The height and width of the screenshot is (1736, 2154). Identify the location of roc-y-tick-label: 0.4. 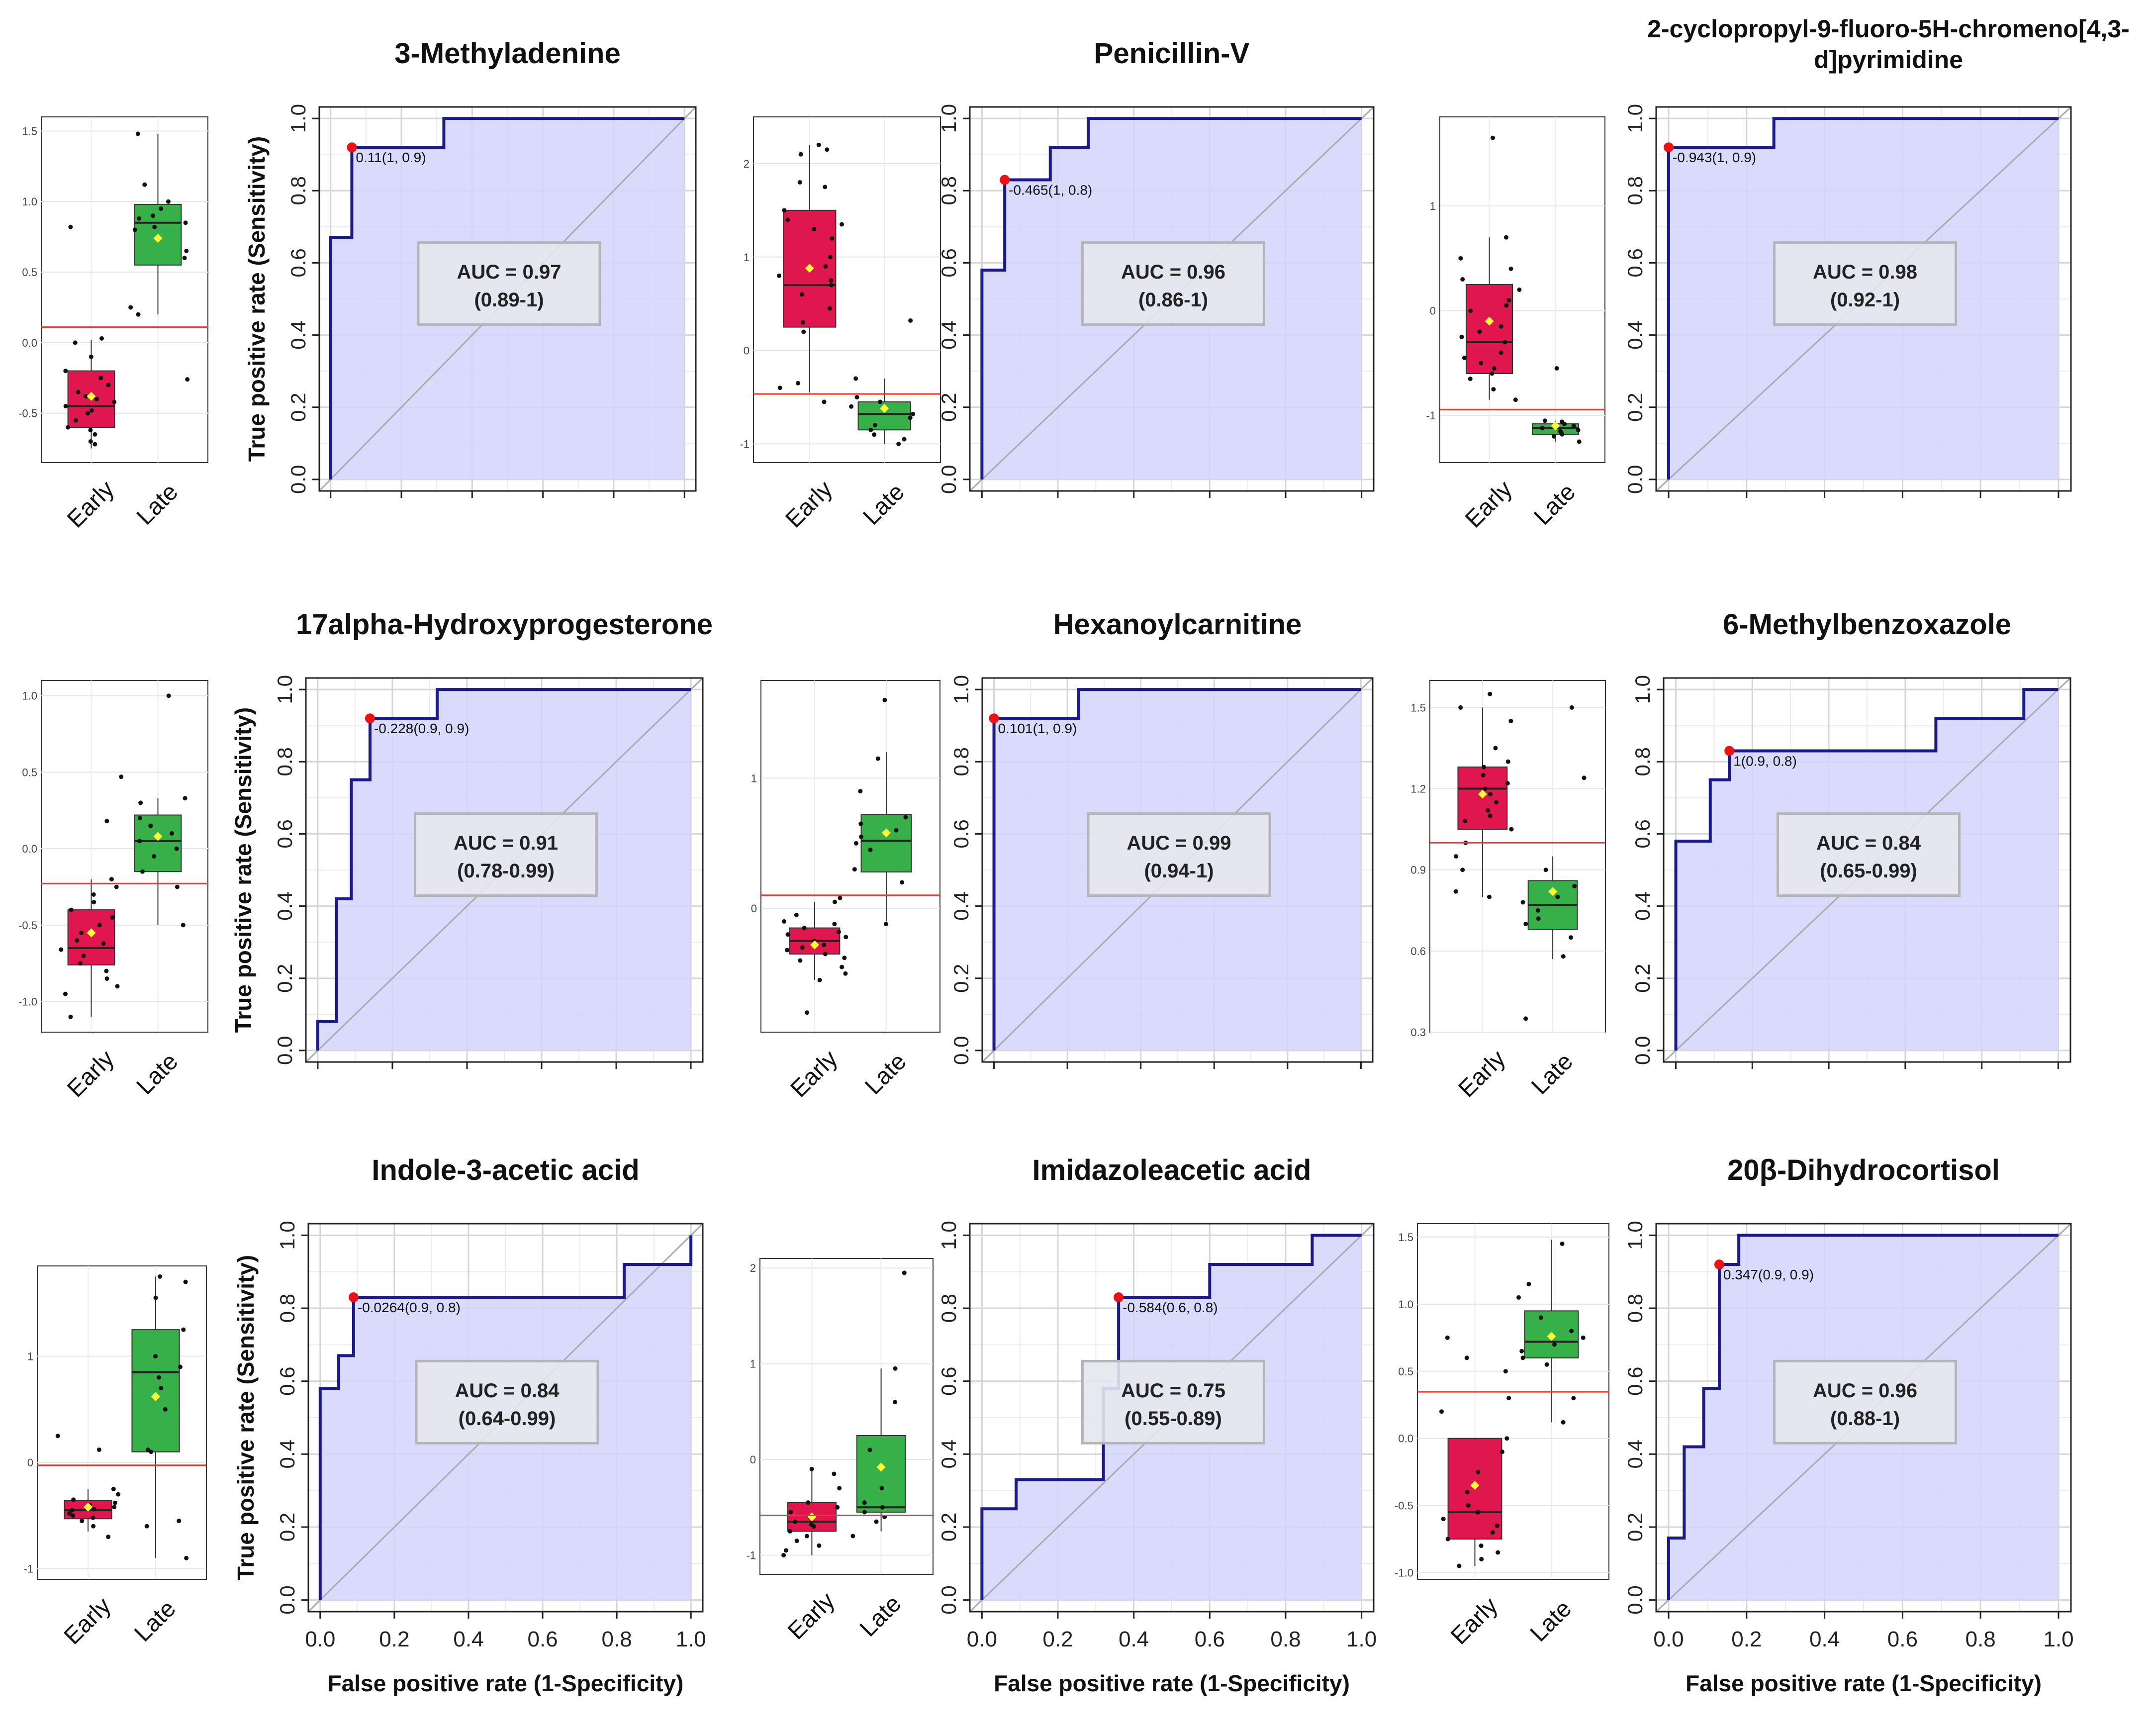
(284, 905).